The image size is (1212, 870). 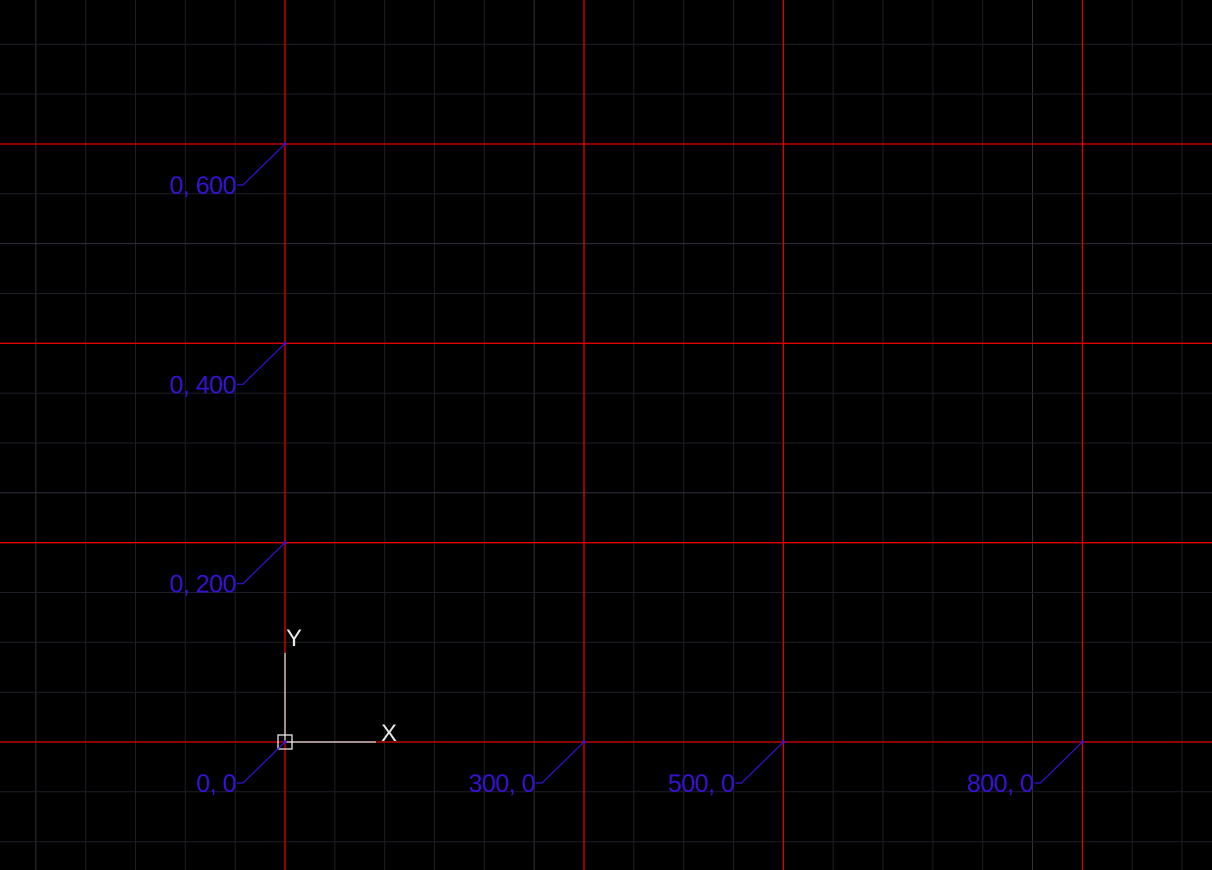 What do you see at coordinates (216, 784) in the screenshot?
I see `coordinate-label-text: 0, 0` at bounding box center [216, 784].